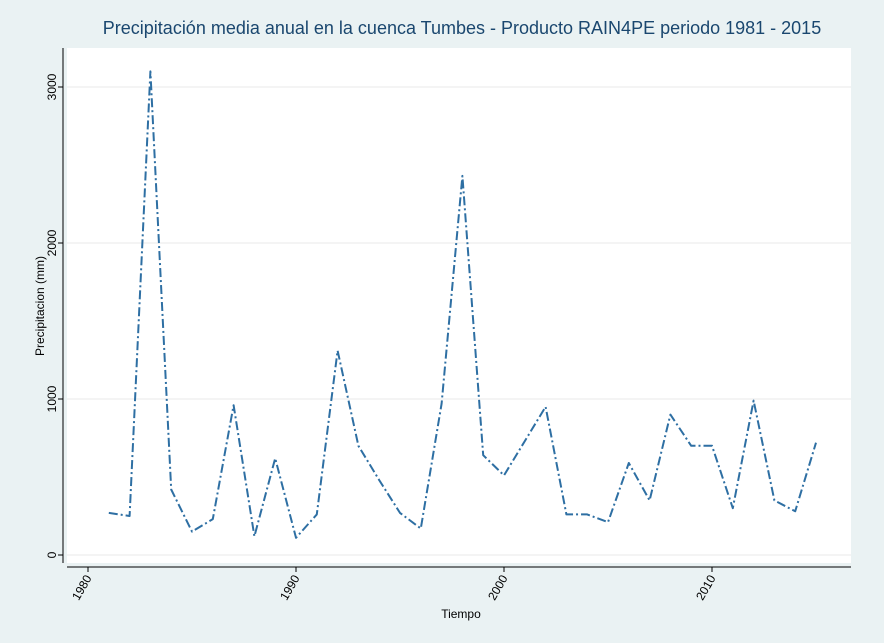 The height and width of the screenshot is (643, 884). Describe the element at coordinates (82, 587) in the screenshot. I see `x-tick-label-1980: 1980` at that location.